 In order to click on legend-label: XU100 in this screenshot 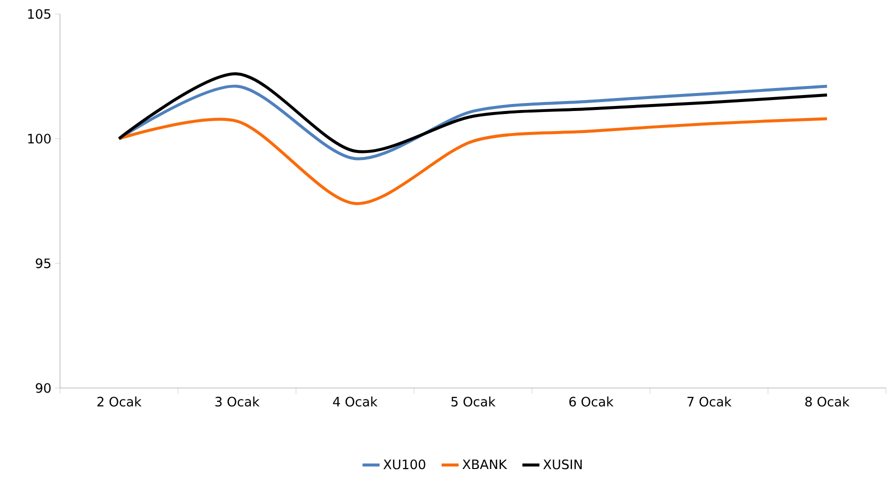, I will do `click(404, 464)`.